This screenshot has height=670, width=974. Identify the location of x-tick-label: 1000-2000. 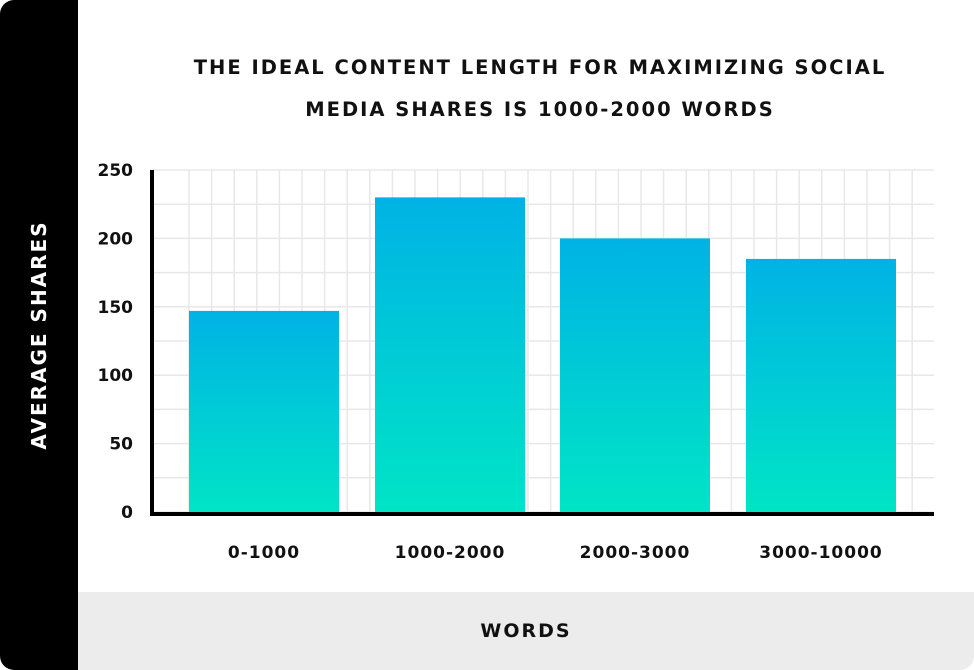
(450, 553).